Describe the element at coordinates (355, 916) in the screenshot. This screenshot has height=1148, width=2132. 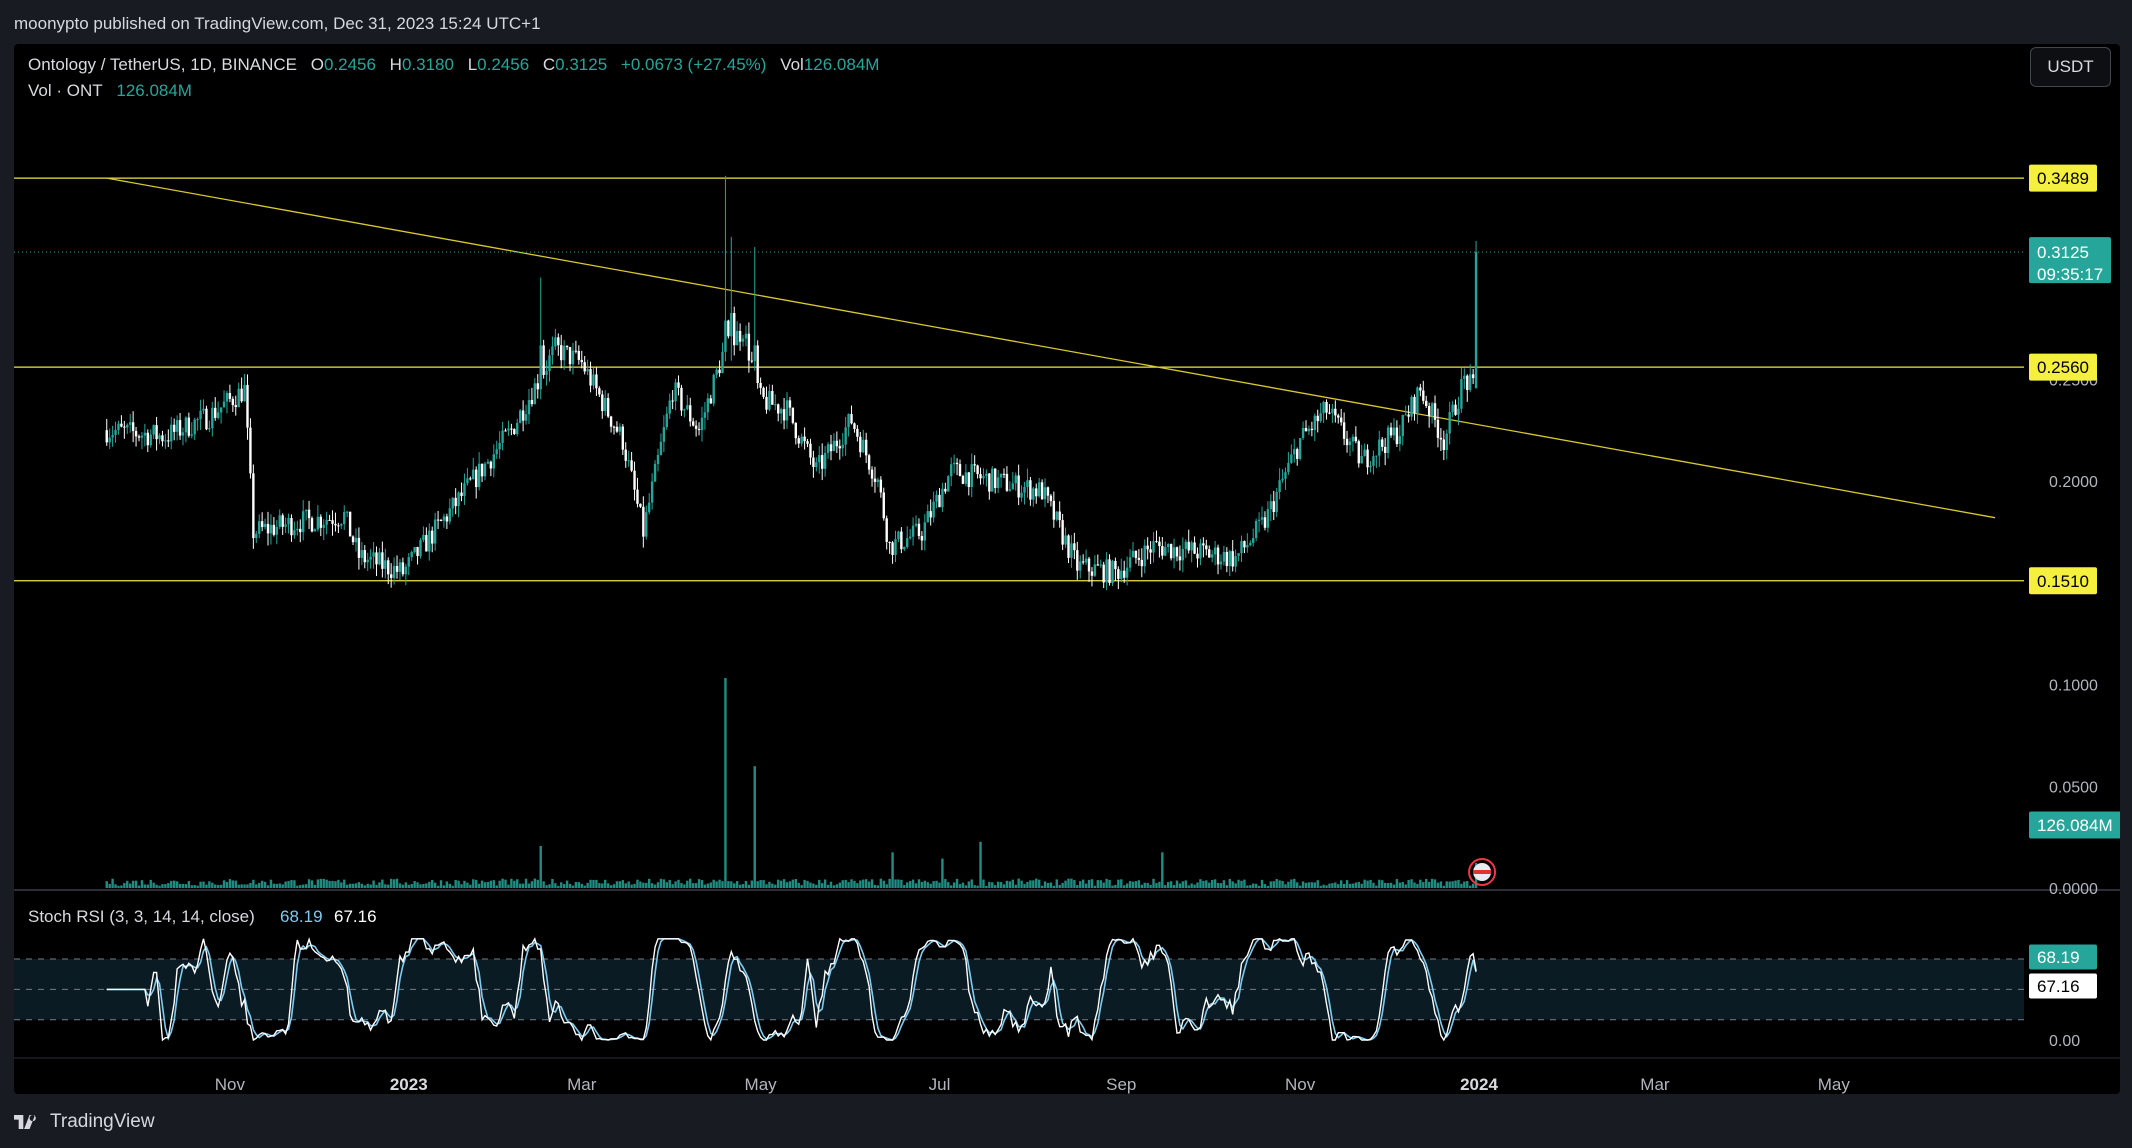
I see `stoch-d-value: 67.16` at that location.